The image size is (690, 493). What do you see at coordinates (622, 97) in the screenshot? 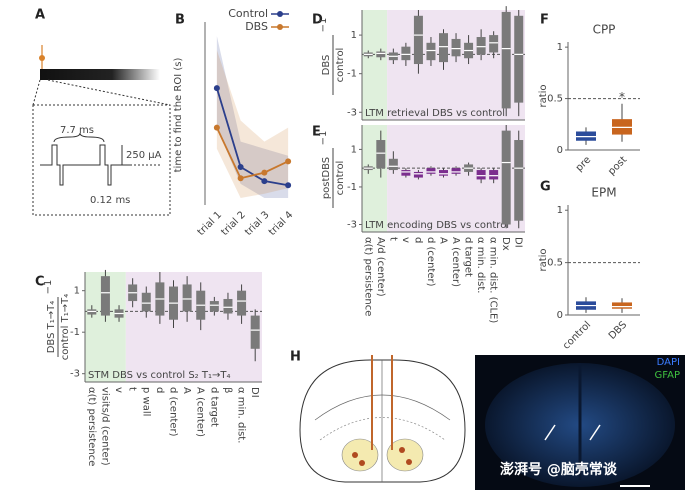
I see `annotation: *` at bounding box center [622, 97].